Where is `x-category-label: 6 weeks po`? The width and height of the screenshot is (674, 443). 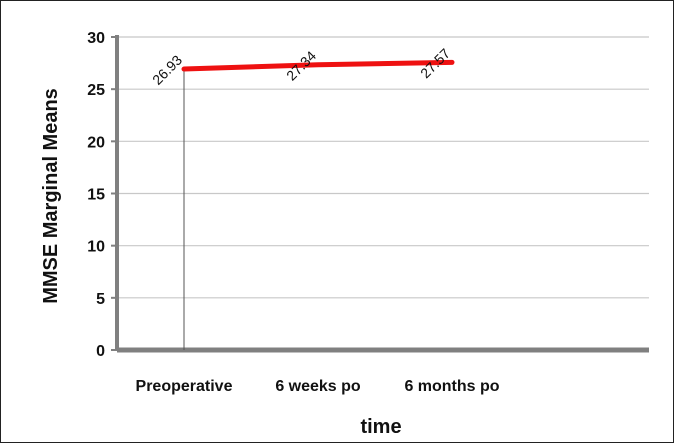
x-category-label: 6 weeks po is located at coordinates (318, 386).